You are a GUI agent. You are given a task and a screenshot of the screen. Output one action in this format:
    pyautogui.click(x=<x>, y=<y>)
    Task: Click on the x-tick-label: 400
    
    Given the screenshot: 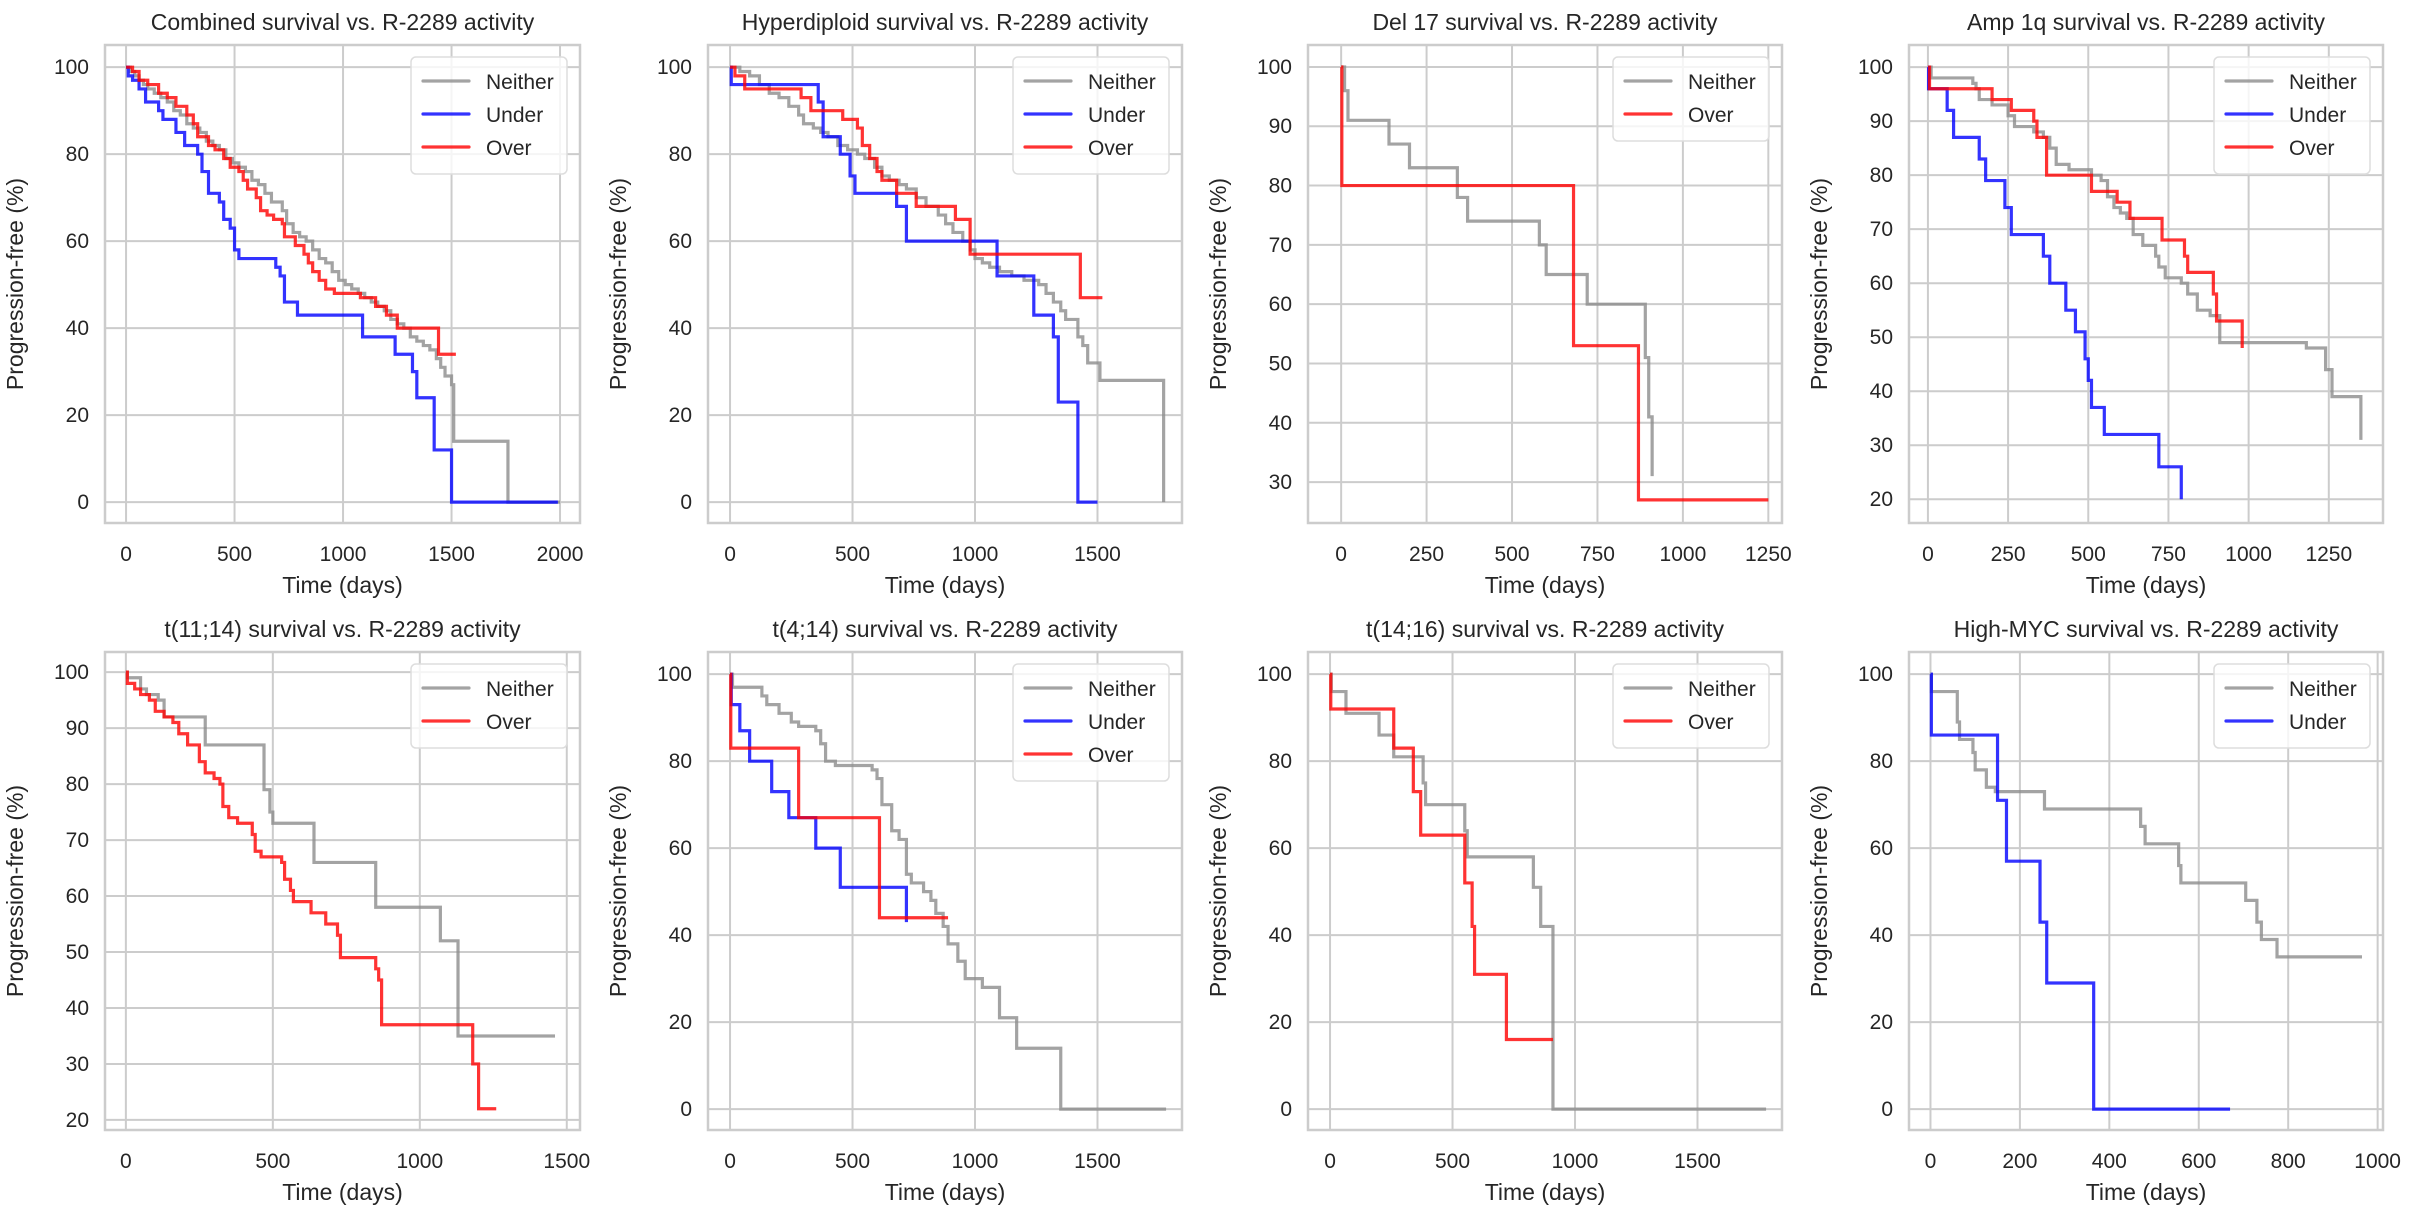 What is the action you would take?
    pyautogui.click(x=2109, y=1161)
    